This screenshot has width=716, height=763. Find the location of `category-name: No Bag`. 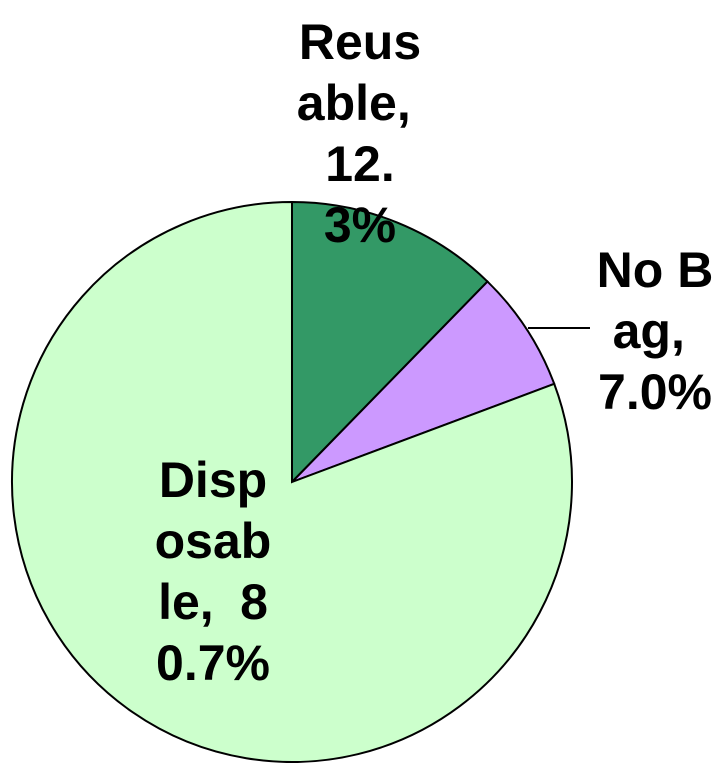

category-name: No Bag is located at coordinates (655, 300).